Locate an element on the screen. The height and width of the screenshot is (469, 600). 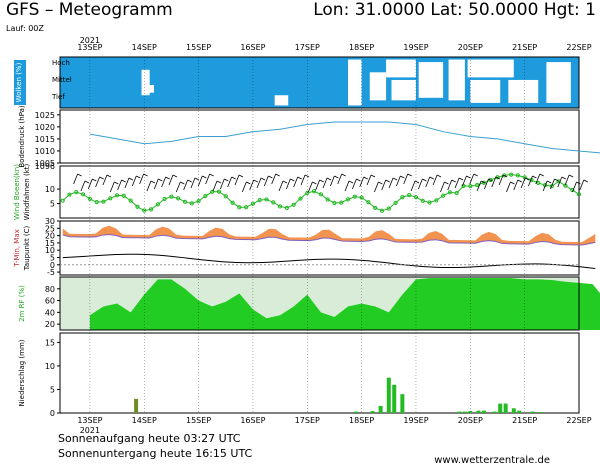
date-label-bottom: 18SEP is located at coordinates (361, 420).